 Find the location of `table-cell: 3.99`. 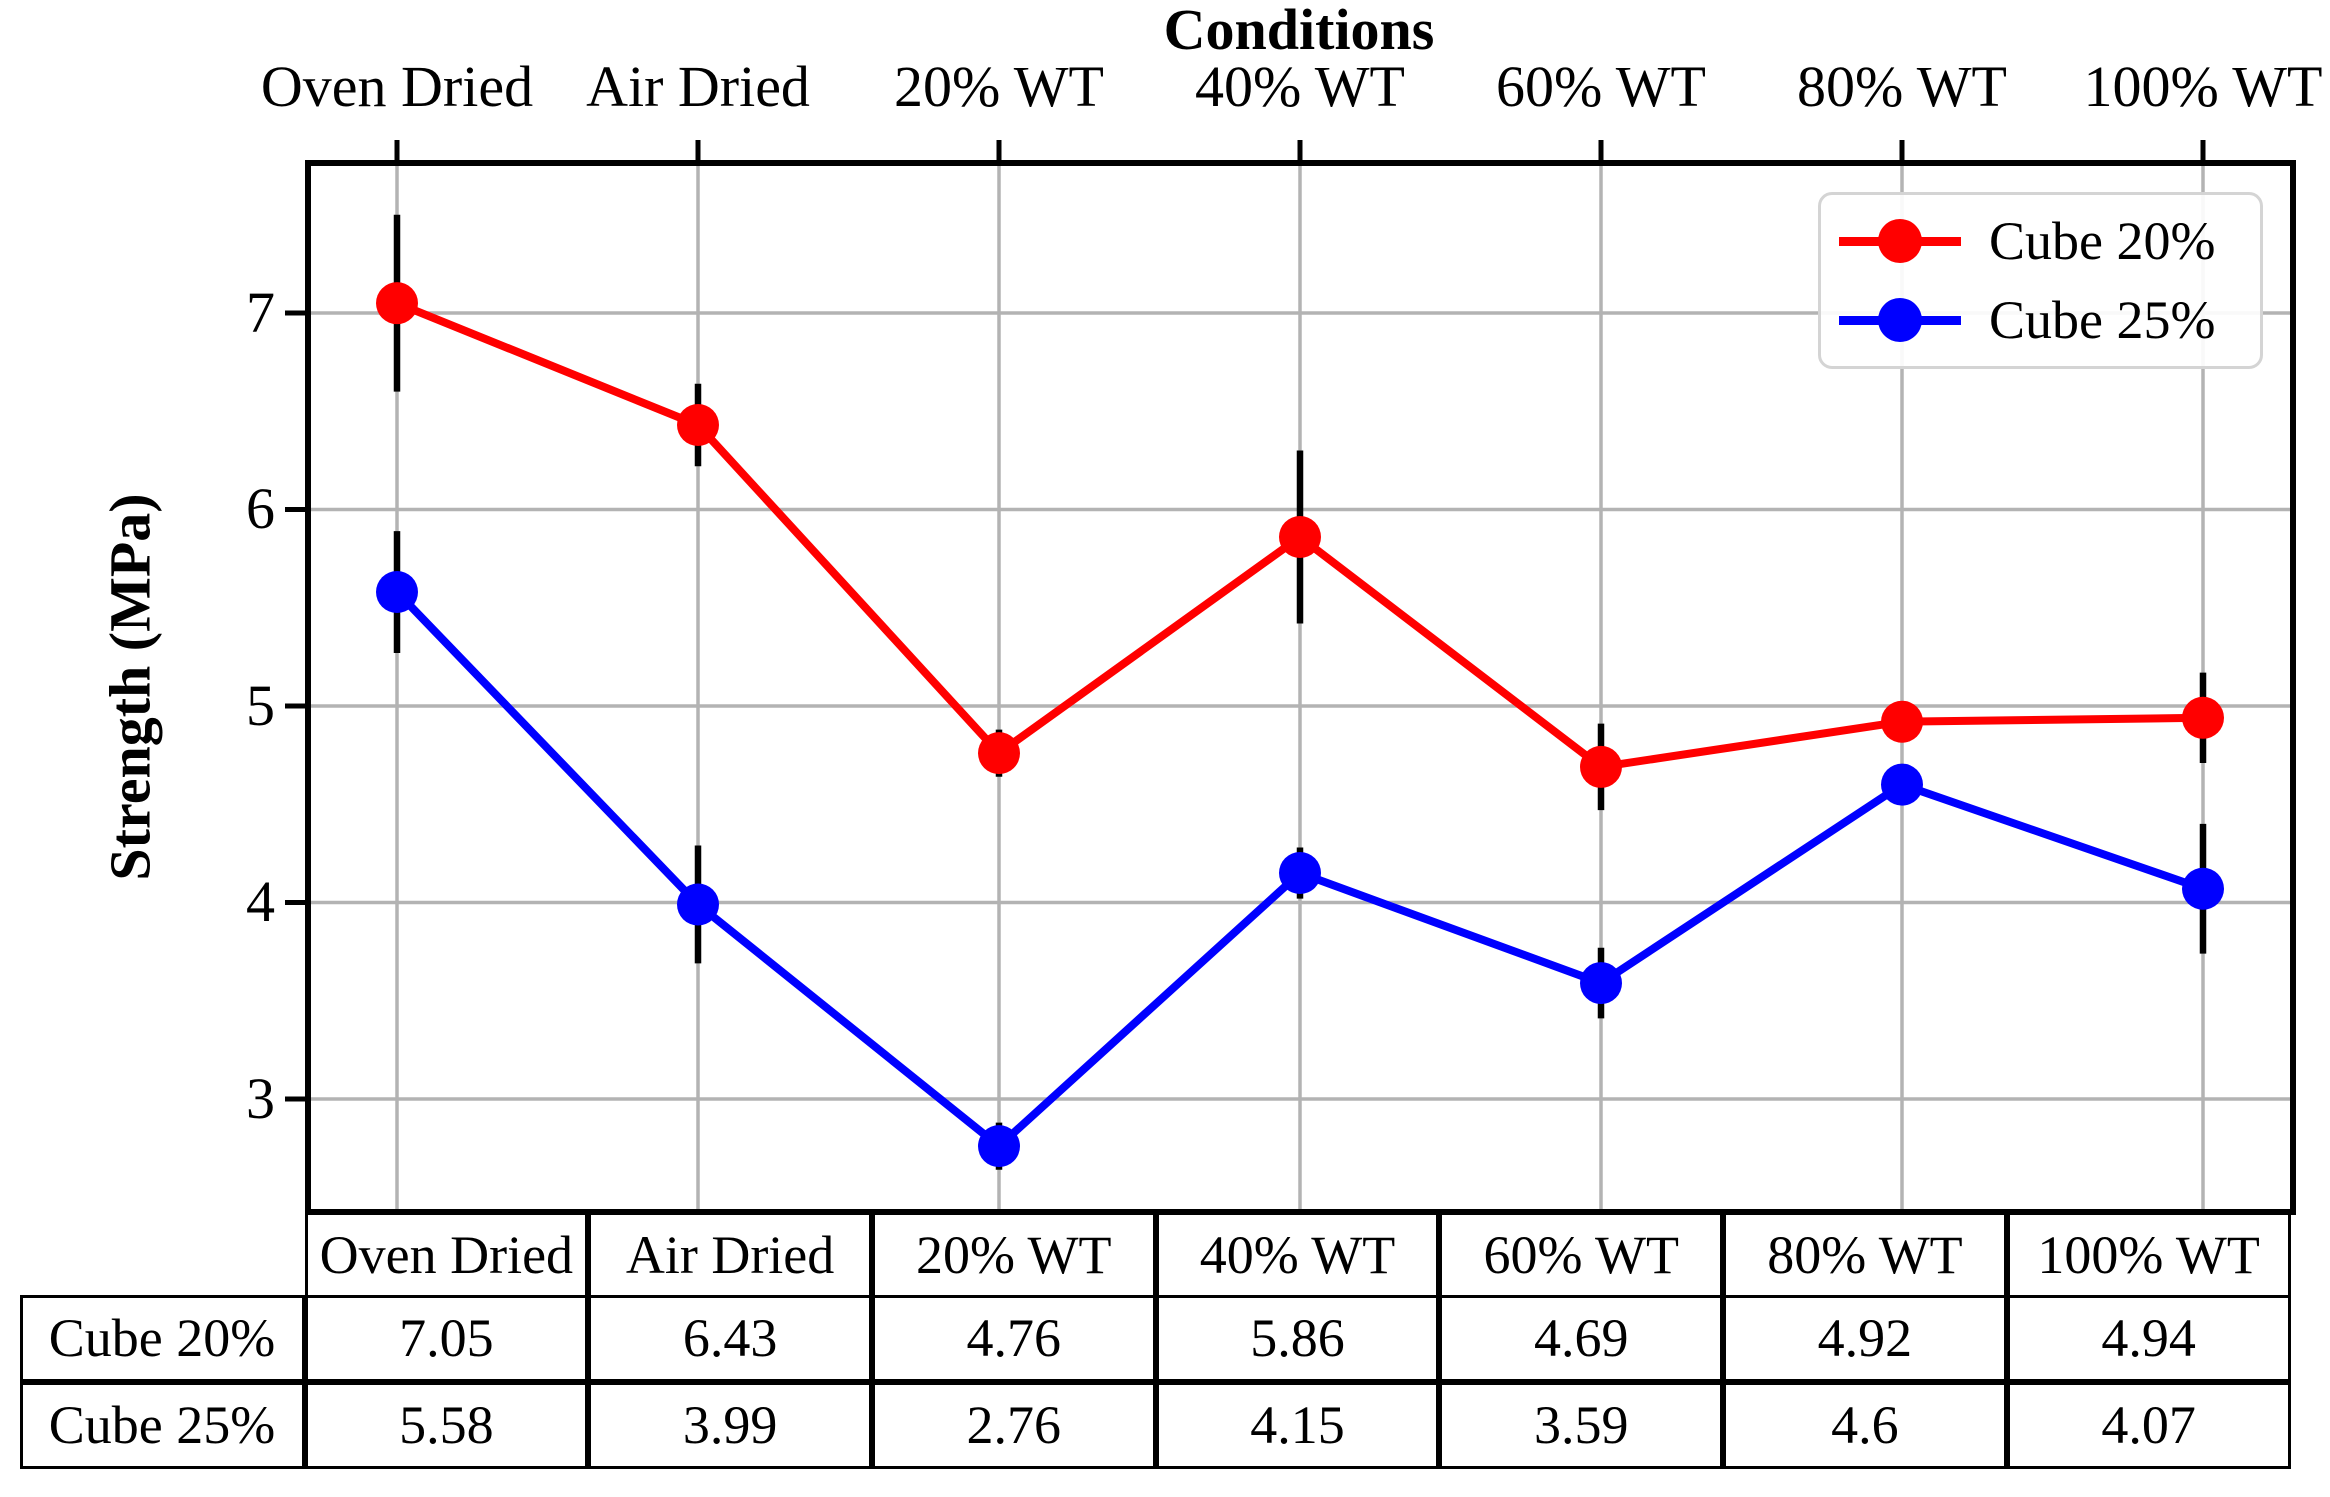

table-cell: 3.99 is located at coordinates (730, 1425).